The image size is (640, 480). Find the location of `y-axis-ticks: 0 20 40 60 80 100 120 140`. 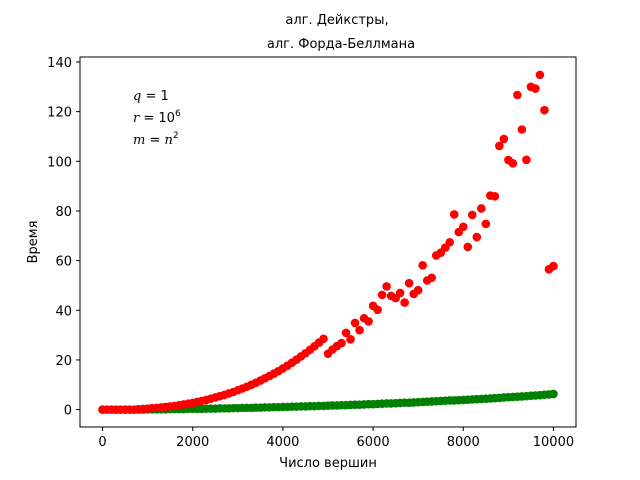

y-axis-ticks: 0 20 40 60 80 100 120 140 is located at coordinates (63, 237).